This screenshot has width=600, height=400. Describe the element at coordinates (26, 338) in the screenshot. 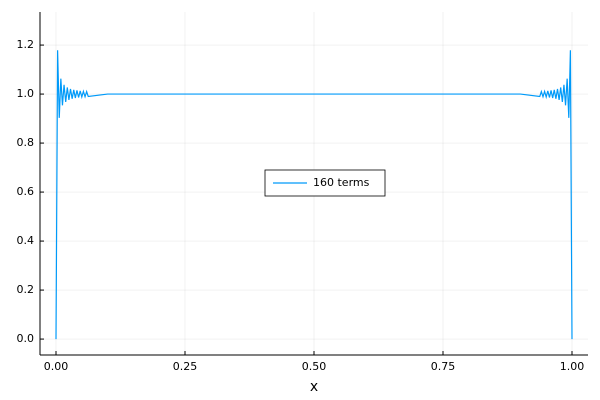

I see `y-tick-label: 0.0` at that location.